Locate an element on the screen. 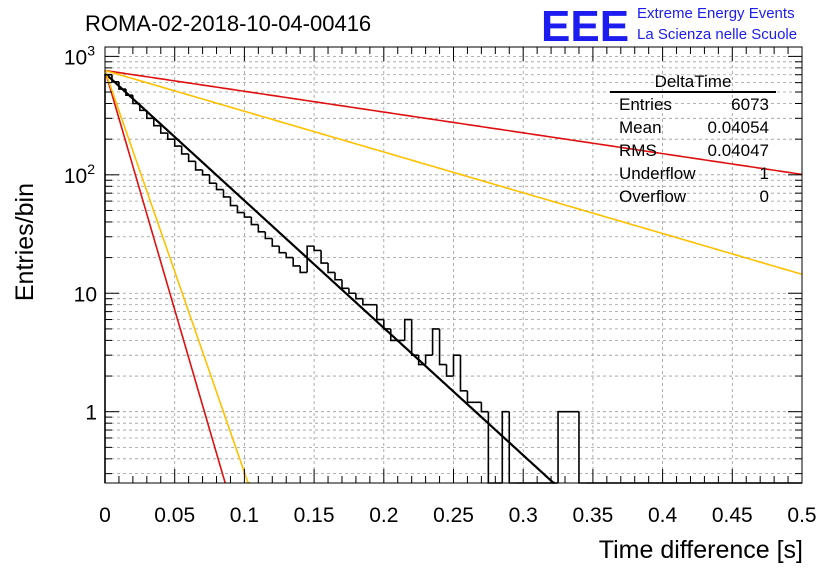 This screenshot has width=836, height=572. logo-line-2: La Scienza nelle Scuole is located at coordinates (717, 34).